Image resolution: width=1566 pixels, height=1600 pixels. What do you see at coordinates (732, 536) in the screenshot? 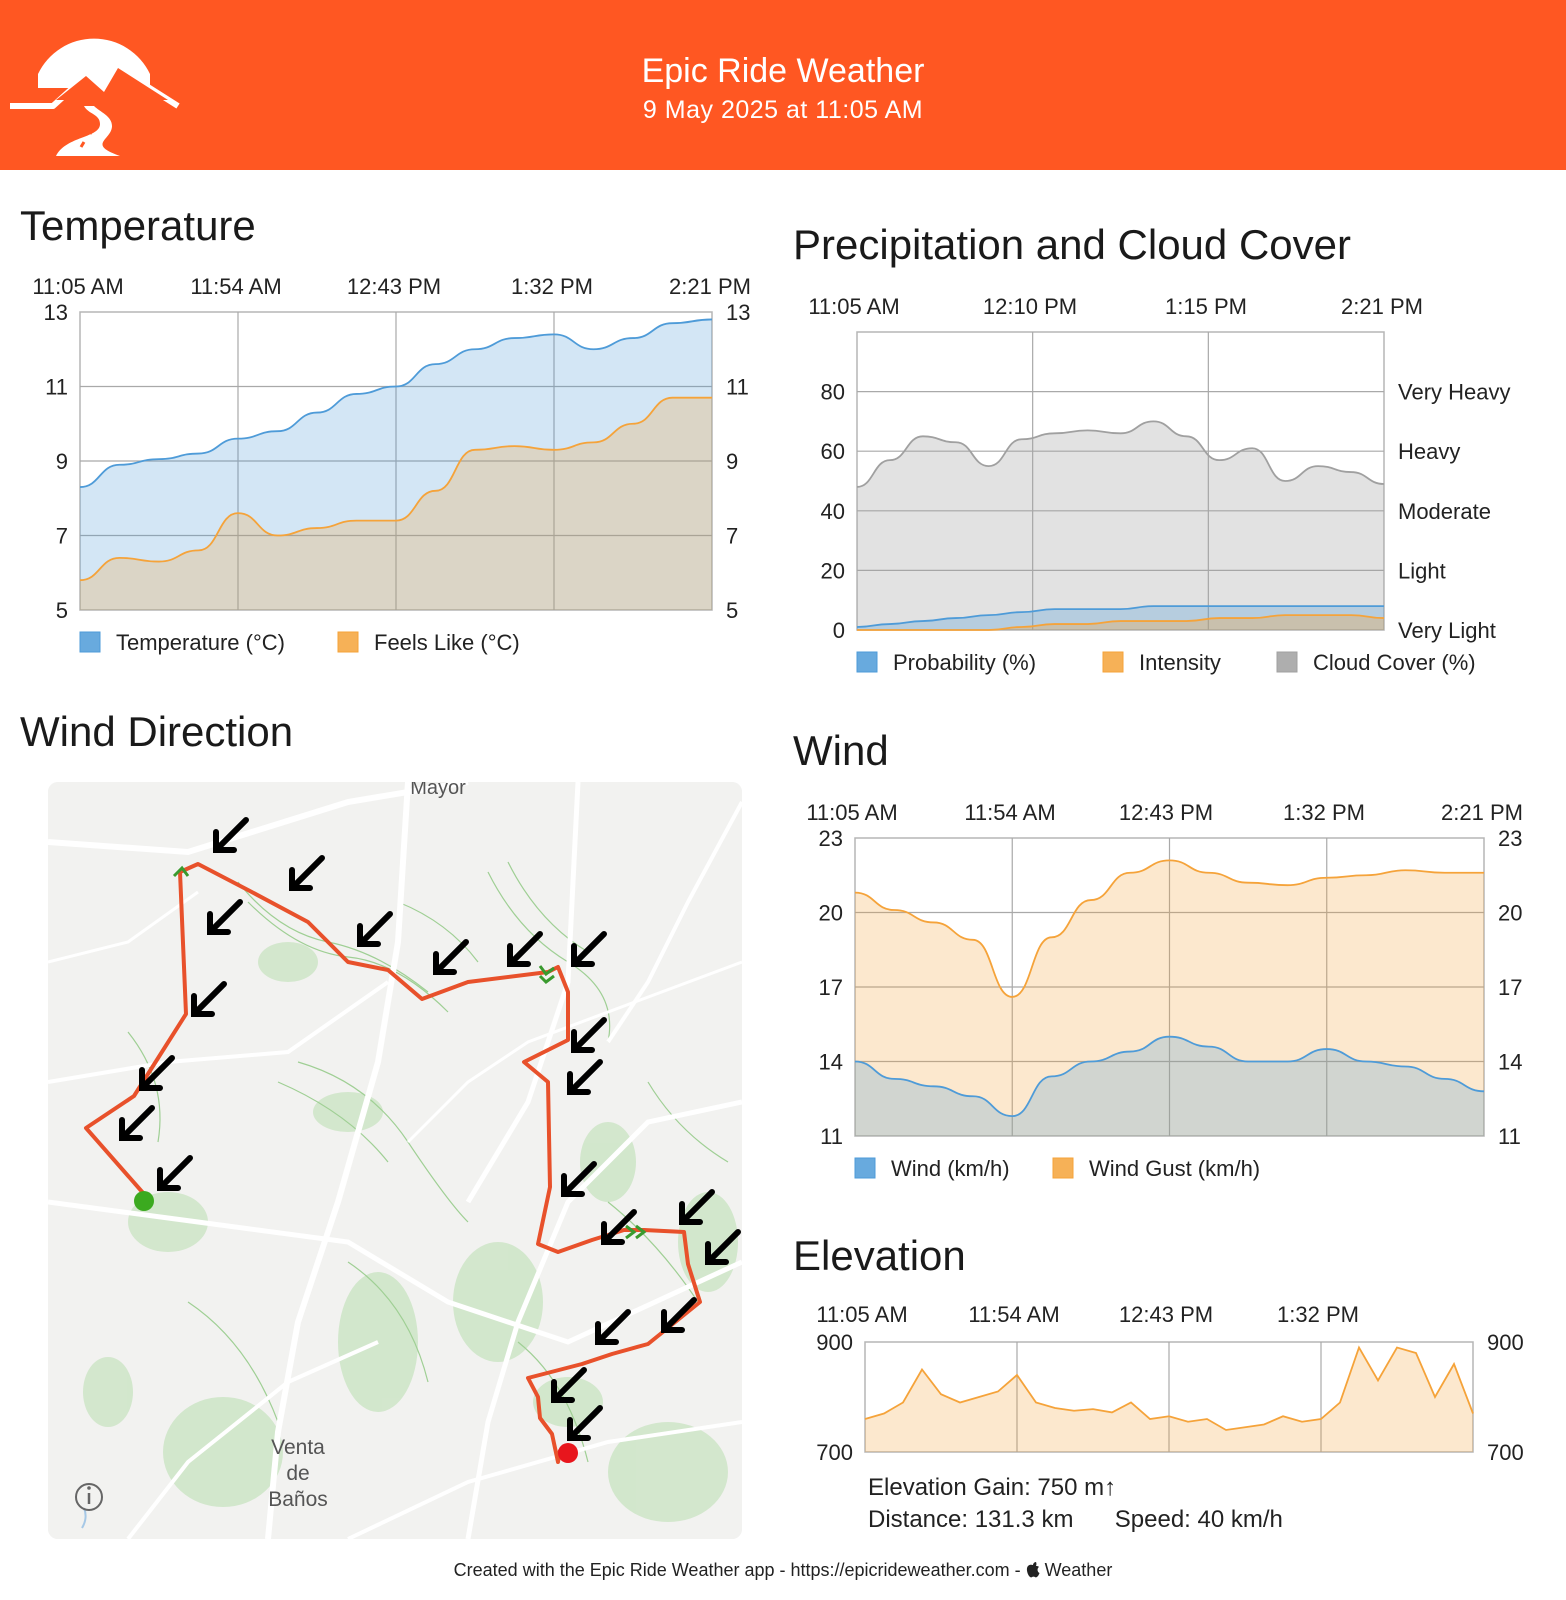
I see `y-tick-label-right: 7` at bounding box center [732, 536].